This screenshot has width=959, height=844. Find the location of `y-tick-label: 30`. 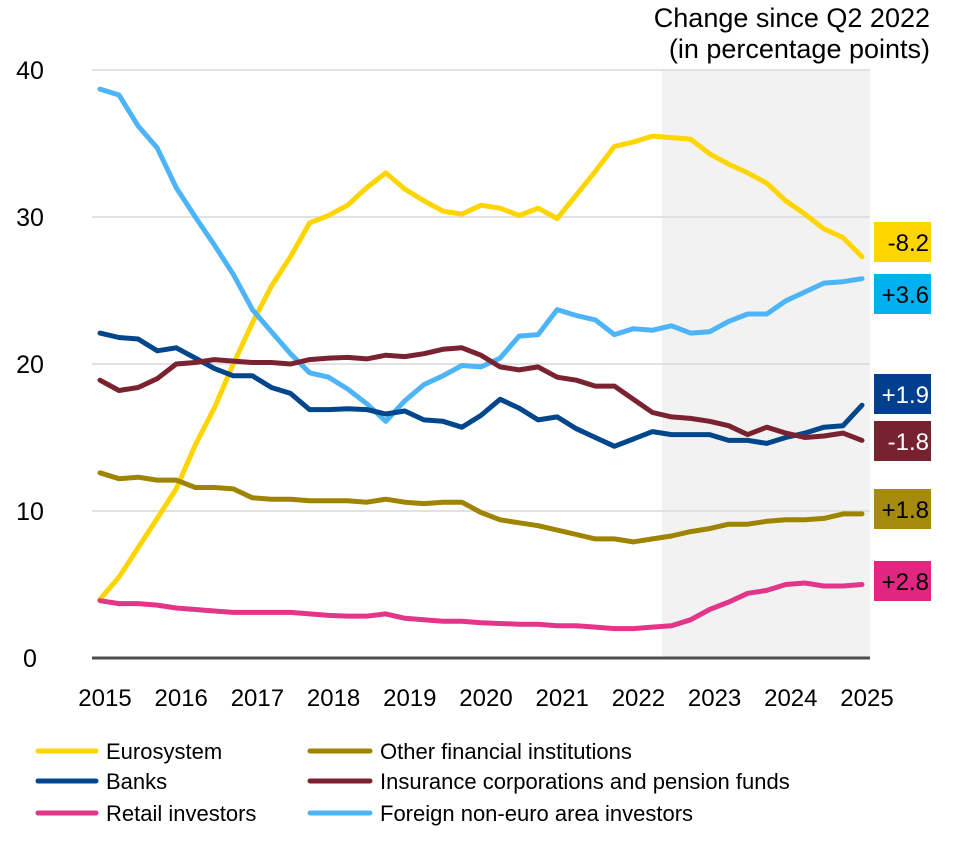

y-tick-label: 30 is located at coordinates (30, 218).